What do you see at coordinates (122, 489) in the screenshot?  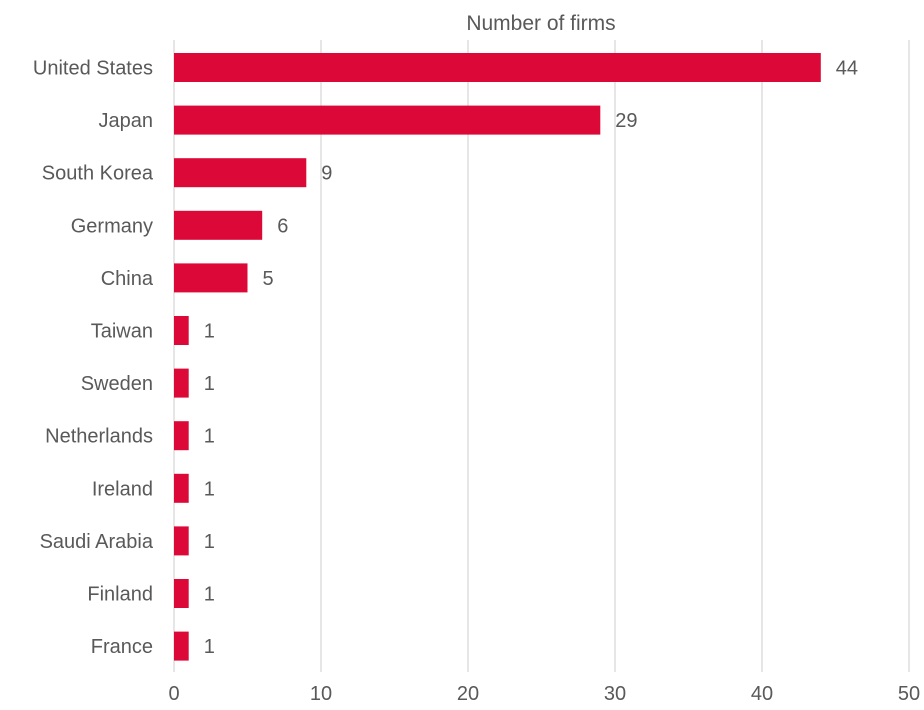 I see `category-label: Ireland` at bounding box center [122, 489].